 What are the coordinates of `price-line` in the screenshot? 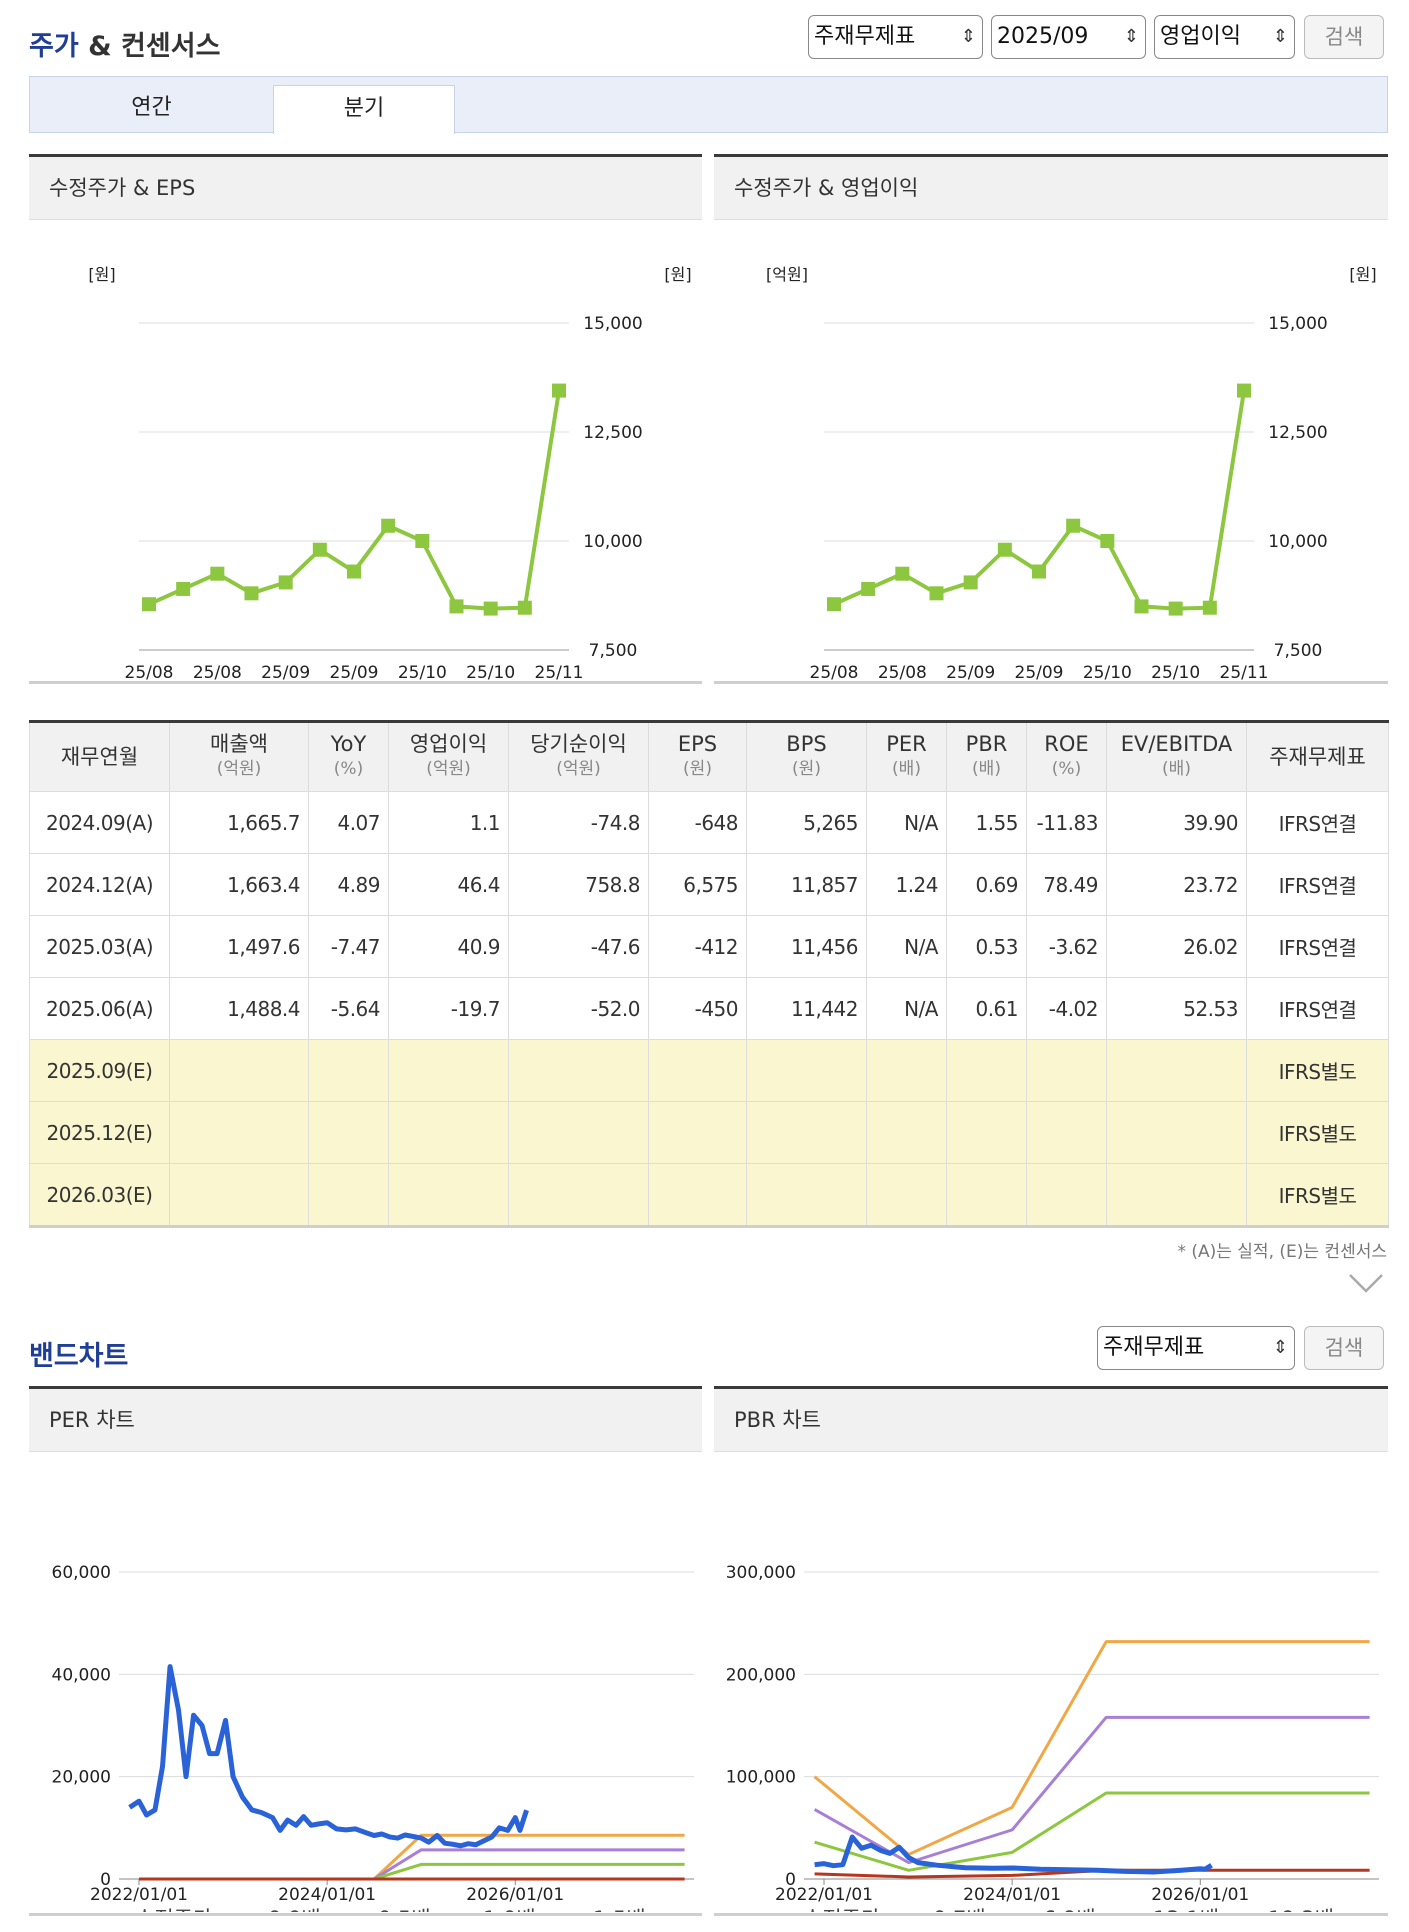 It's located at (1013, 1854).